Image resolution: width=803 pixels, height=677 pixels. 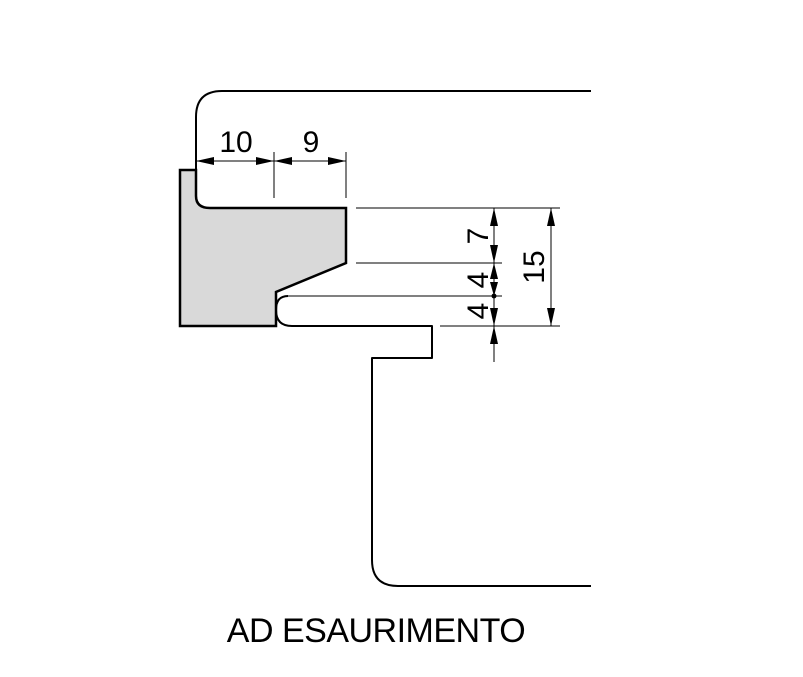 I want to click on arrow-h1-right, so click(x=265, y=161).